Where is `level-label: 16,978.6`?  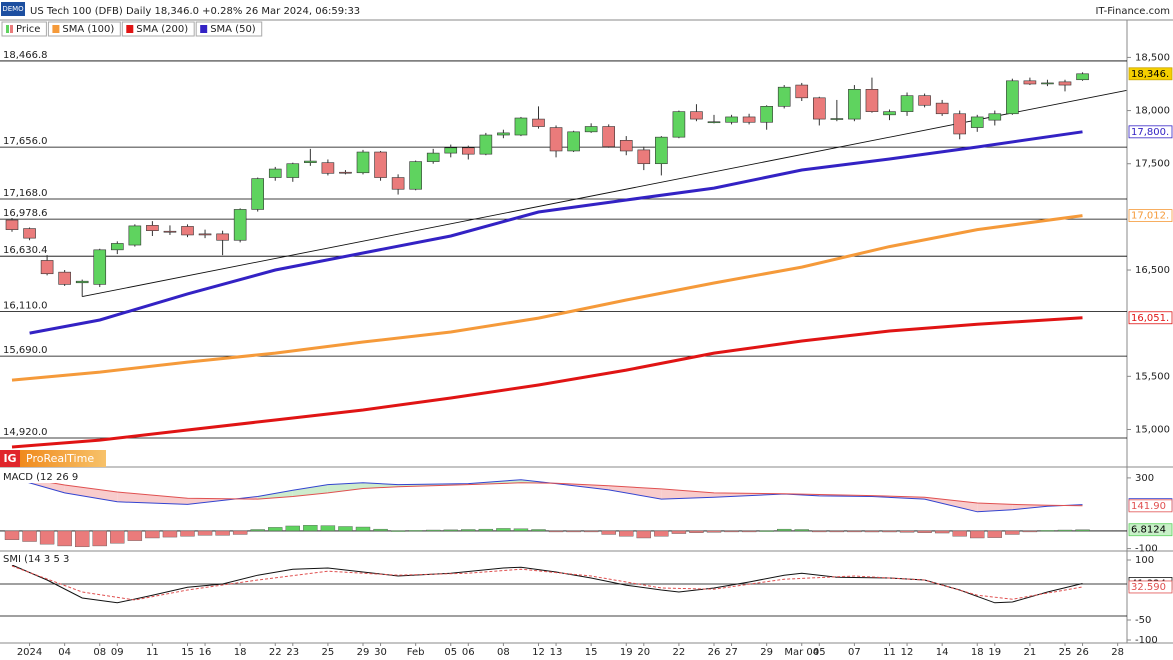
level-label: 16,978.6 is located at coordinates (25, 213).